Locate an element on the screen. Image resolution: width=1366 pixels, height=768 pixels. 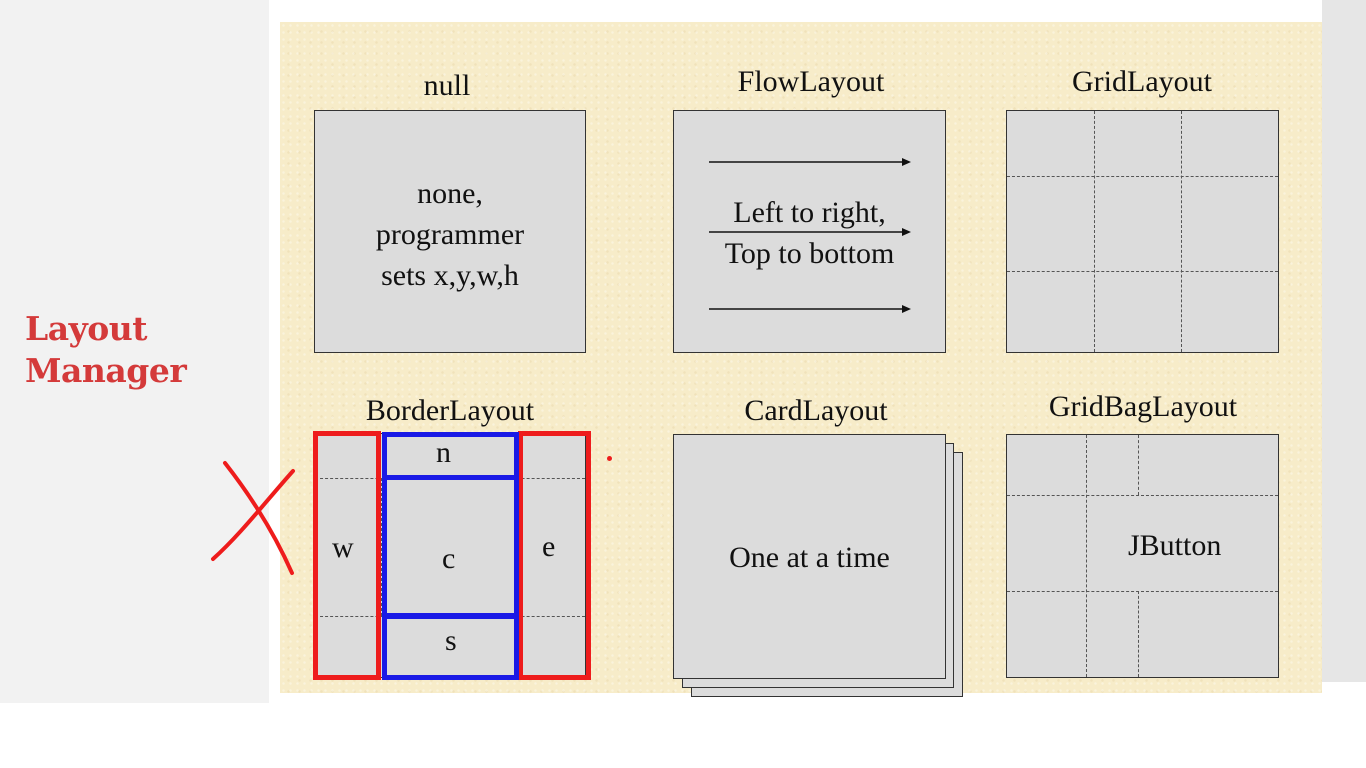
gridbag-jbutton-label: JButton is located at coordinates (1175, 545).